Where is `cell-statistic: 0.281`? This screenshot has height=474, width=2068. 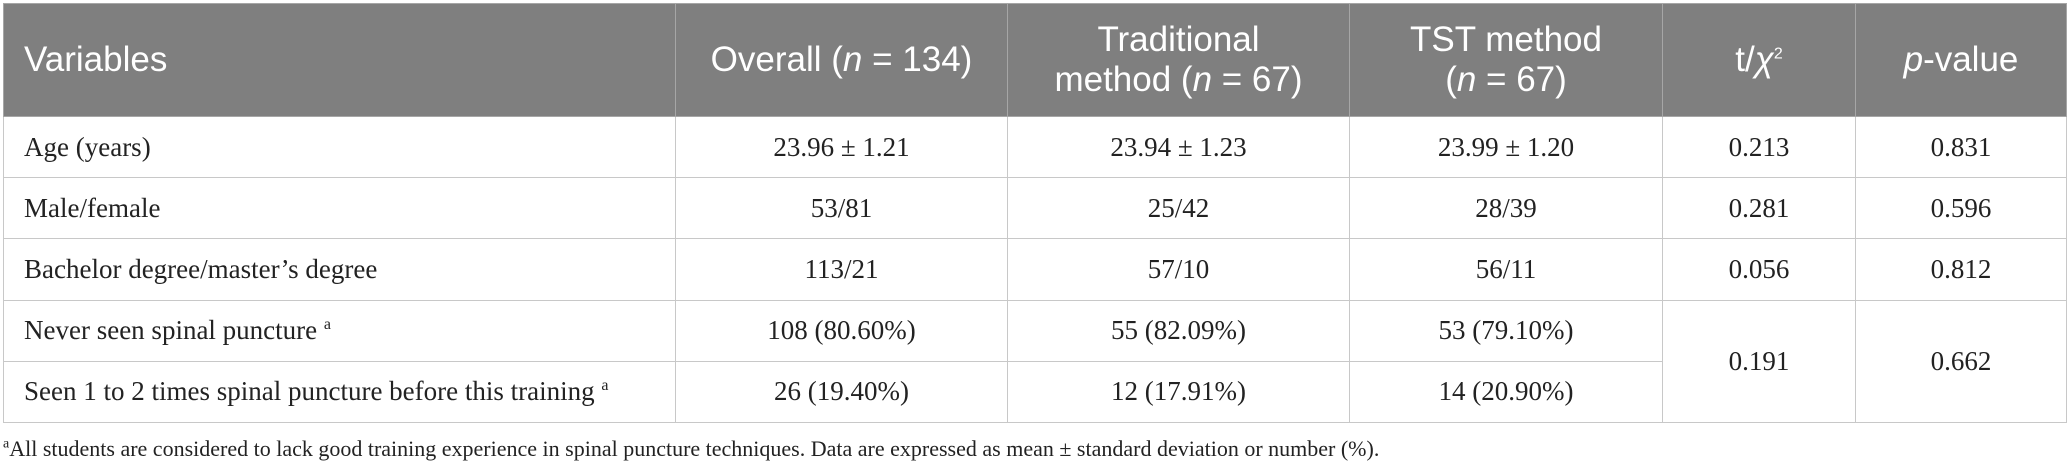
cell-statistic: 0.281 is located at coordinates (1759, 208).